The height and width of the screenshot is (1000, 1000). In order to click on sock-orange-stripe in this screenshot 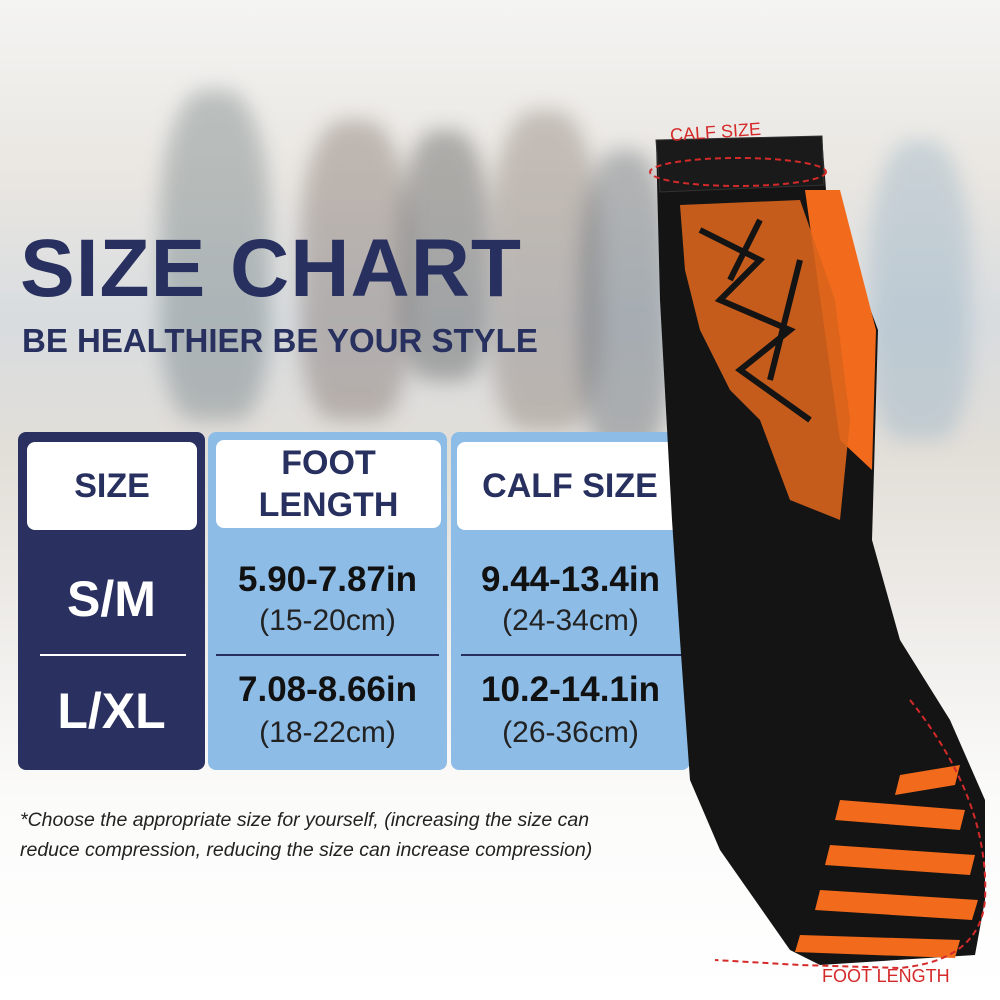, I will do `click(840, 330)`.